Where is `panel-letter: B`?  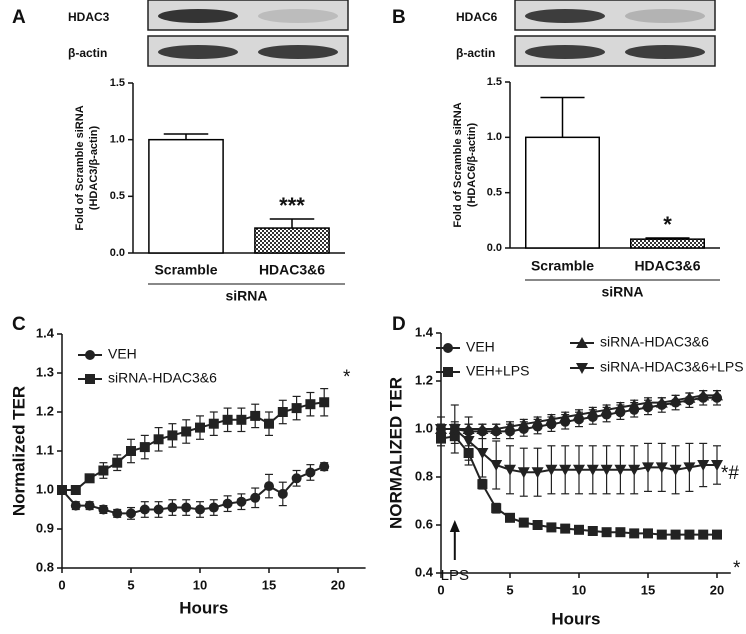 panel-letter: B is located at coordinates (399, 17).